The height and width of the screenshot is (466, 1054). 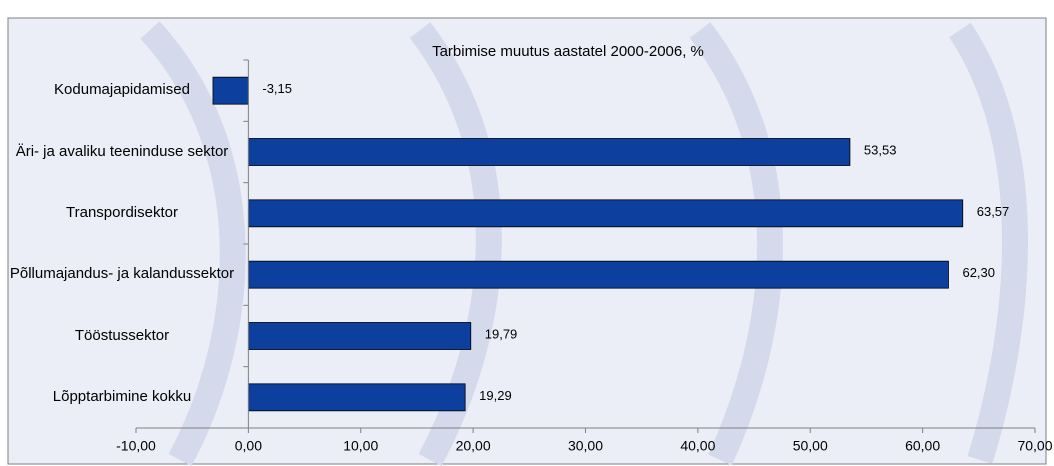 I want to click on y-tick-label: Äri- ja avaliku teeninduse sektor, so click(x=122, y=151).